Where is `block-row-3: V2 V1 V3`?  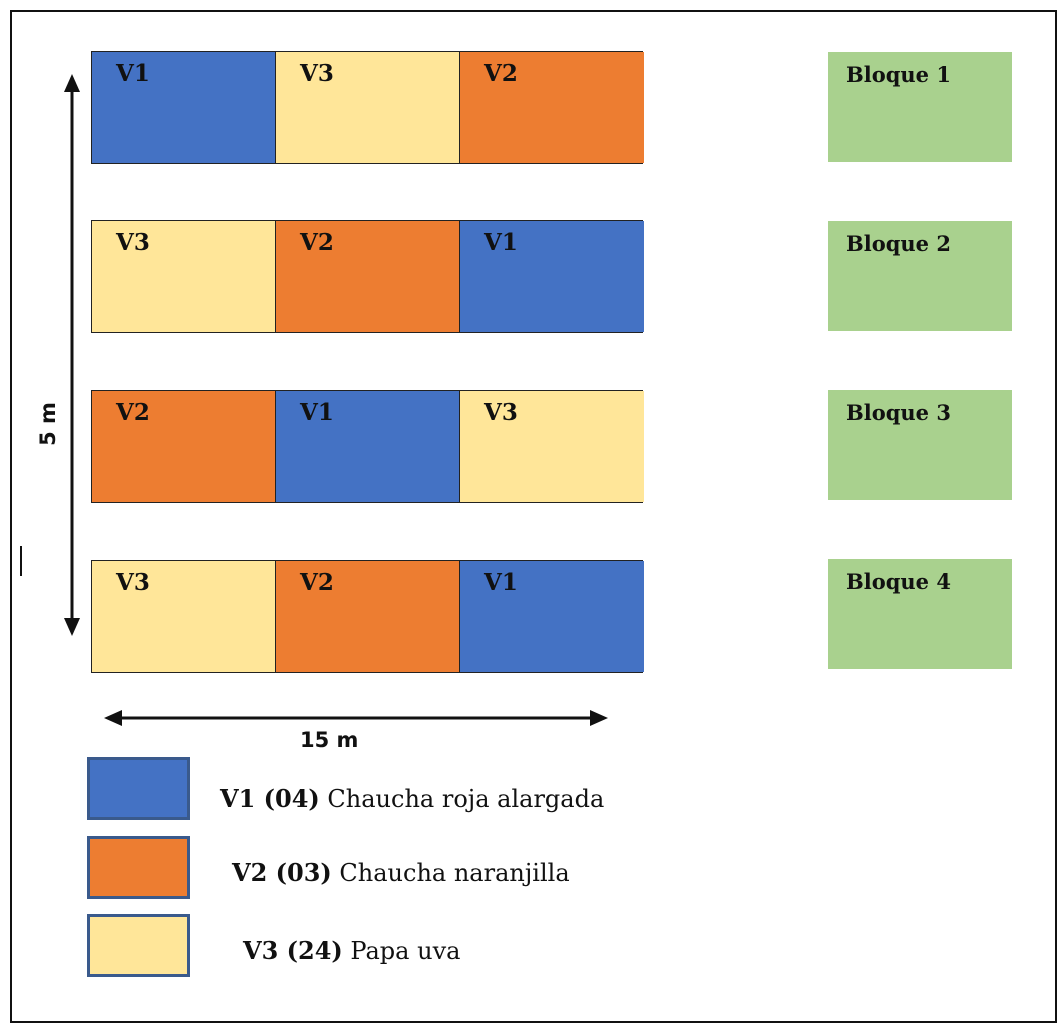 block-row-3: V2 V1 V3 is located at coordinates (367, 446).